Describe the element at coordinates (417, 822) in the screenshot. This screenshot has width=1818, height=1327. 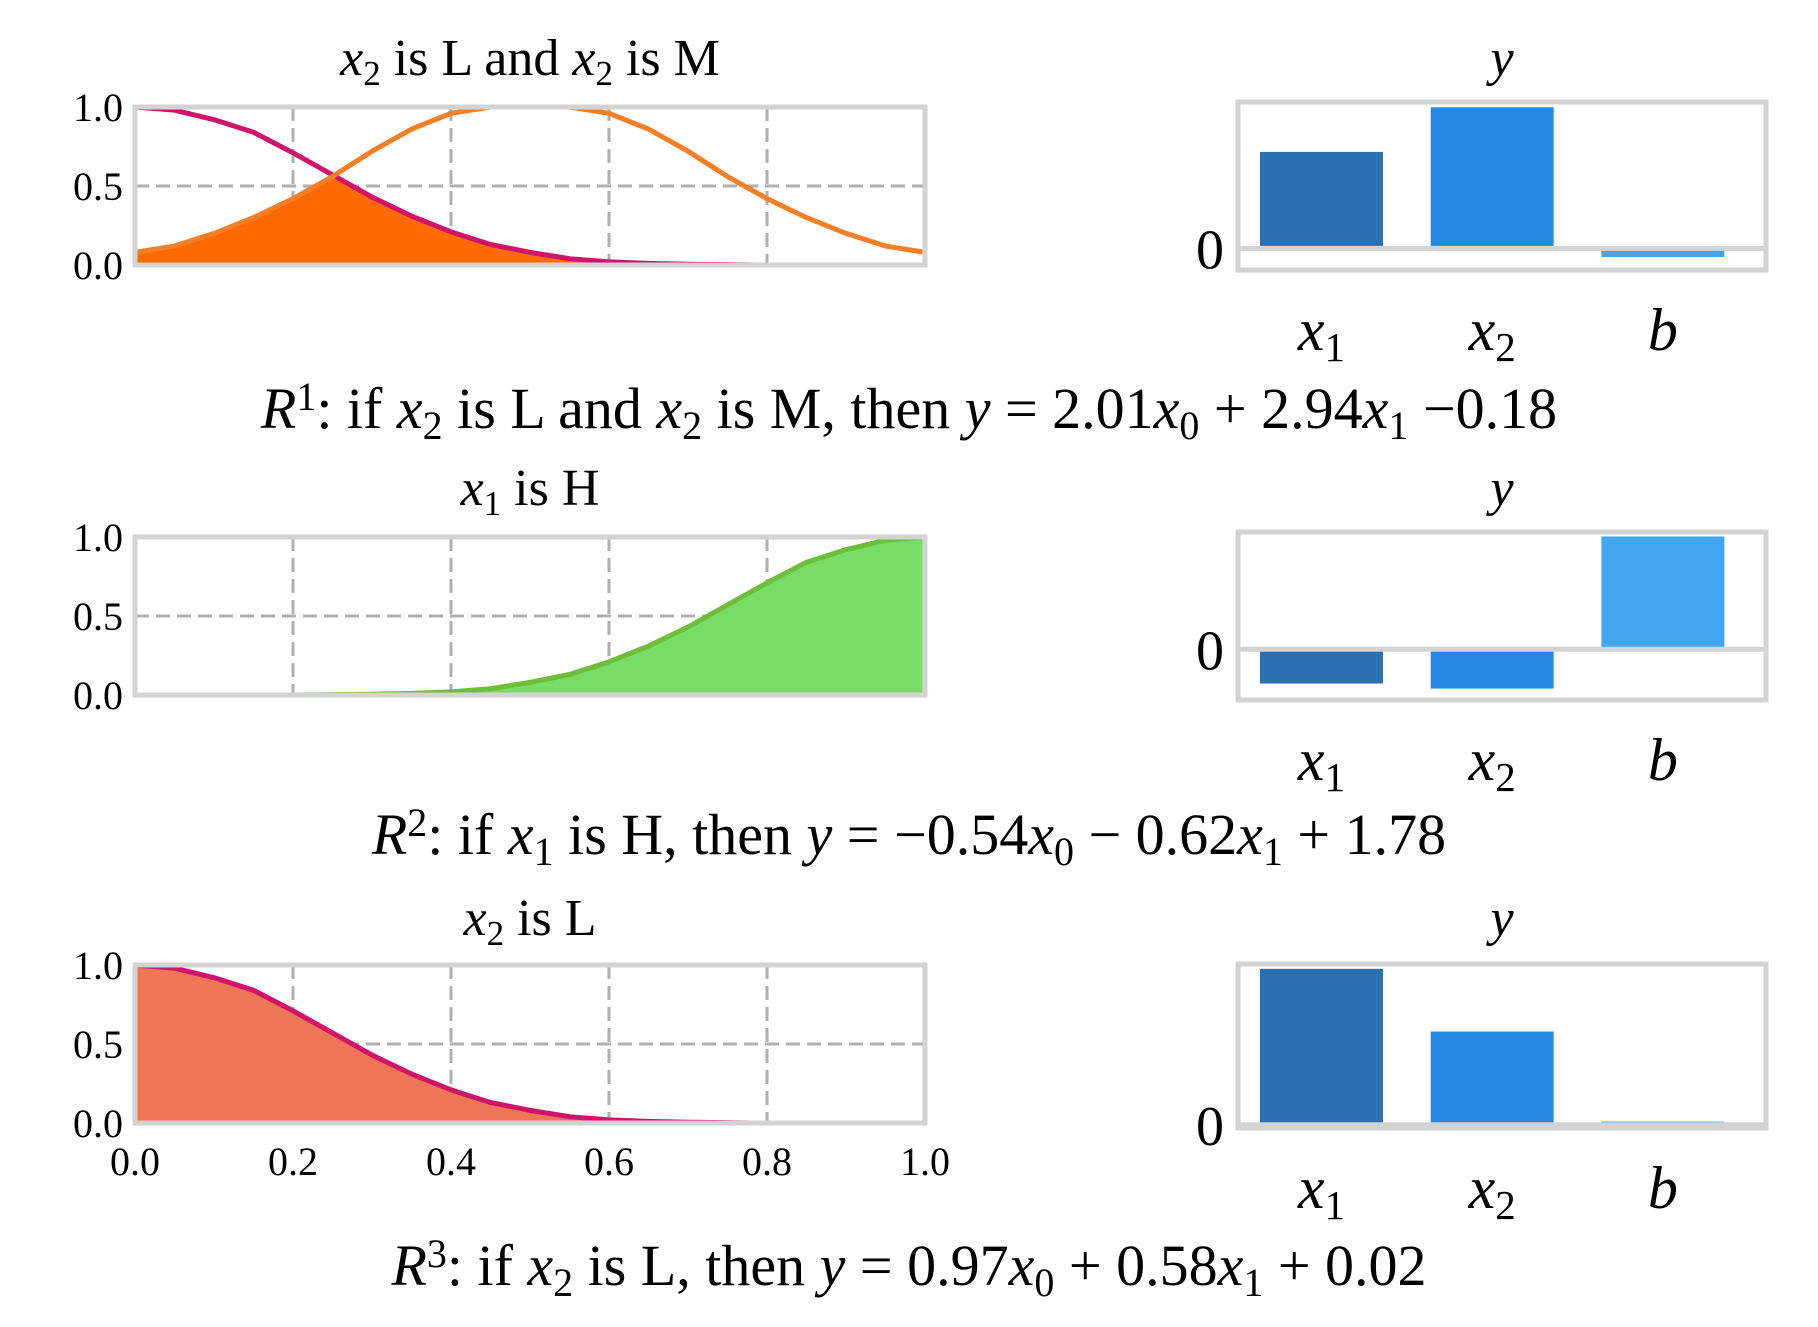
I see `rule-label-part-1: 2` at that location.